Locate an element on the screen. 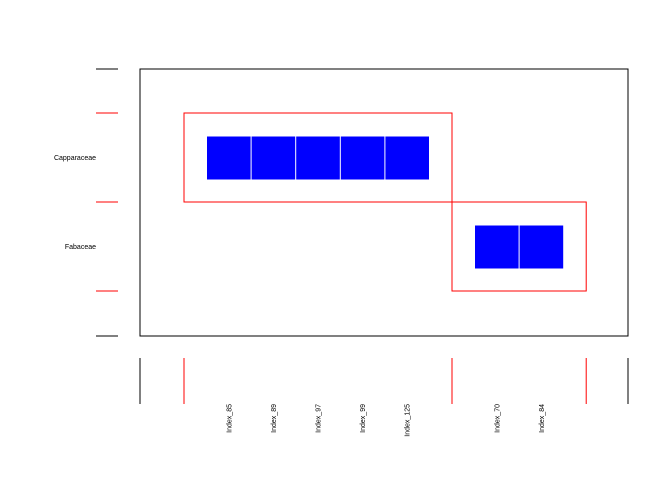  row-label: Fabaceae is located at coordinates (80, 247).